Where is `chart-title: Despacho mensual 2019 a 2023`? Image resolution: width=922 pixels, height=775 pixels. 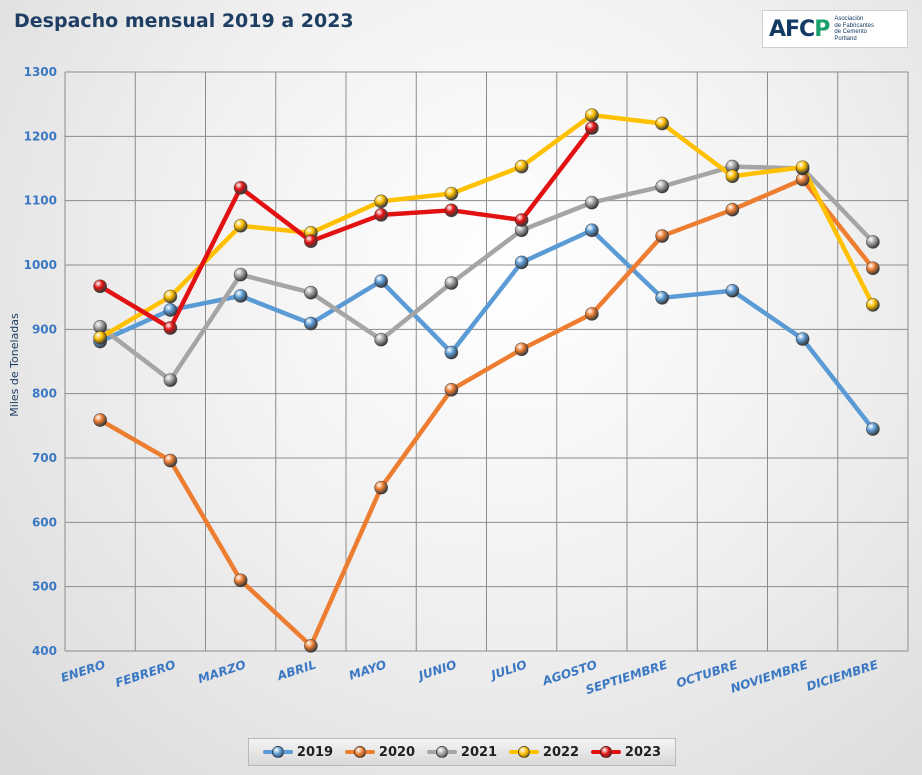 chart-title: Despacho mensual 2019 a 2023 is located at coordinates (184, 21).